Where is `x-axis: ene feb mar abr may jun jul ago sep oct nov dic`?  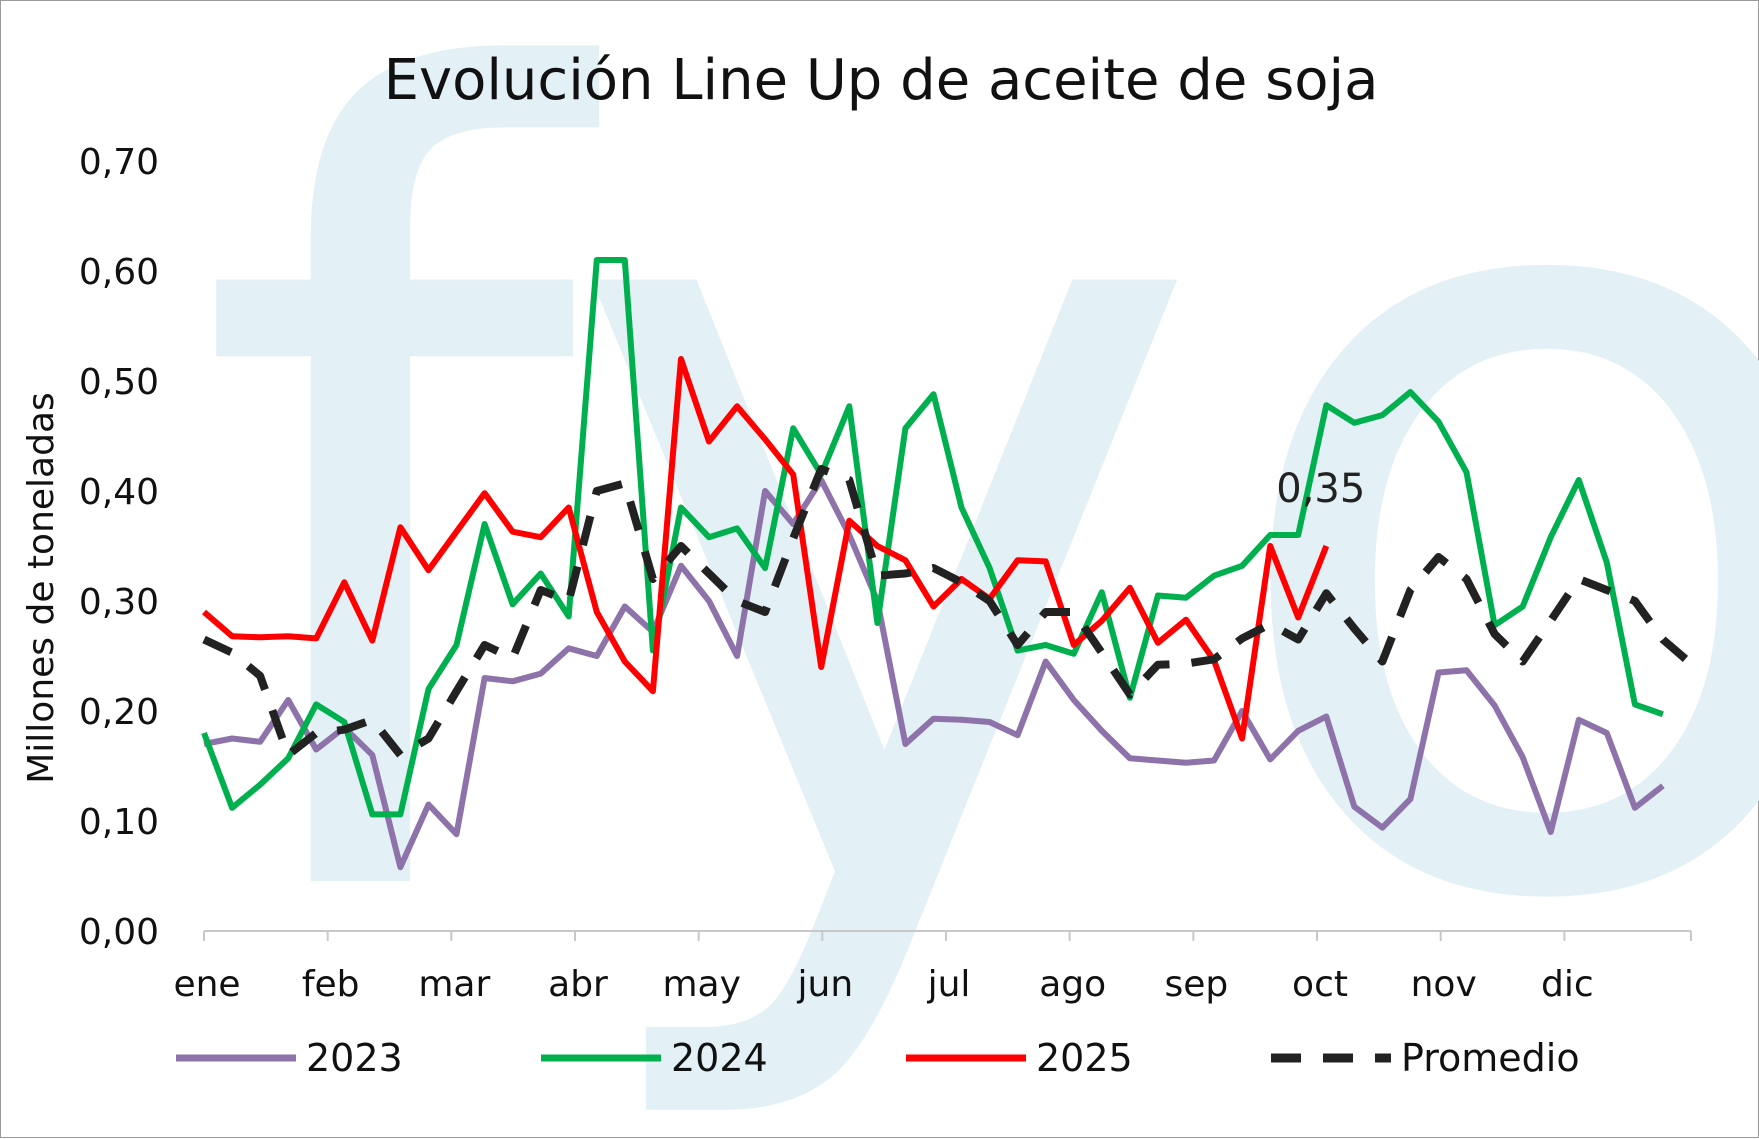
x-axis: ene feb mar abr may jun jul ago sep oct nov dic is located at coordinates (932, 967).